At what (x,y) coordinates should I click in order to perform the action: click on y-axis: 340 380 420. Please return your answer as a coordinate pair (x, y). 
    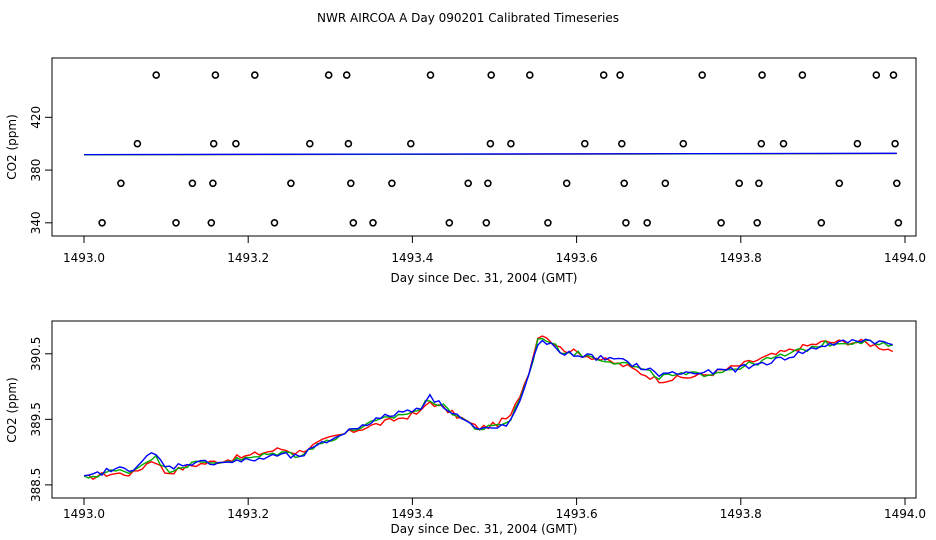
    Looking at the image, I should click on (41, 170).